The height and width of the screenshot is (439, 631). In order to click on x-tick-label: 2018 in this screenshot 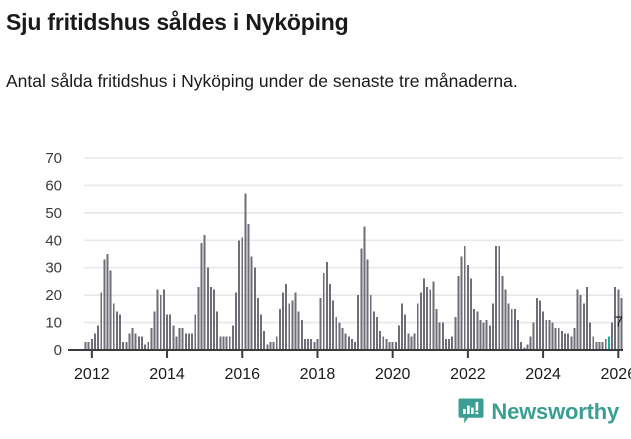, I will do `click(318, 374)`.